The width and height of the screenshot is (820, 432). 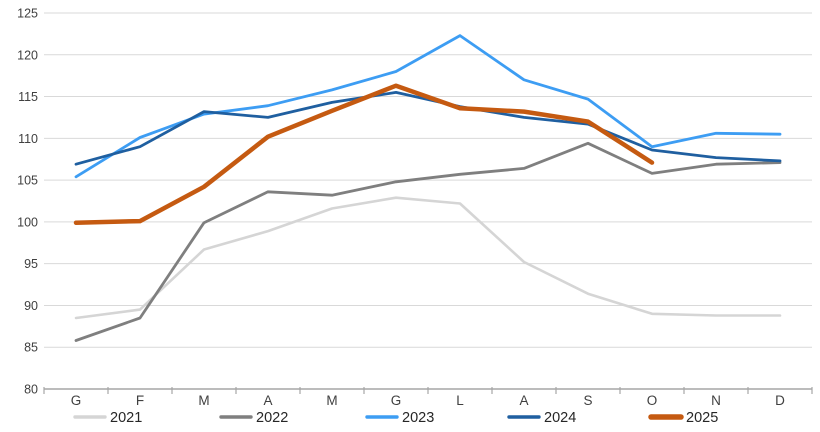 I want to click on y-axis-label: 80, so click(x=31, y=390).